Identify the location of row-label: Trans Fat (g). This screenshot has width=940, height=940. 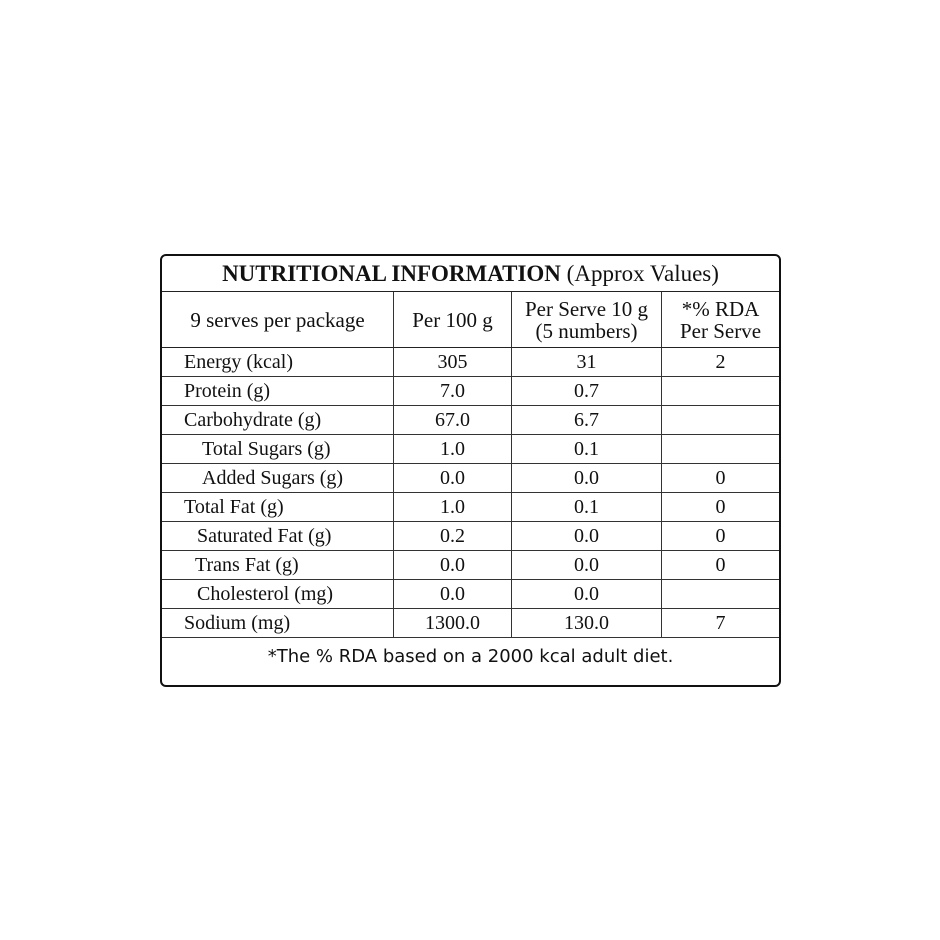
(278, 565).